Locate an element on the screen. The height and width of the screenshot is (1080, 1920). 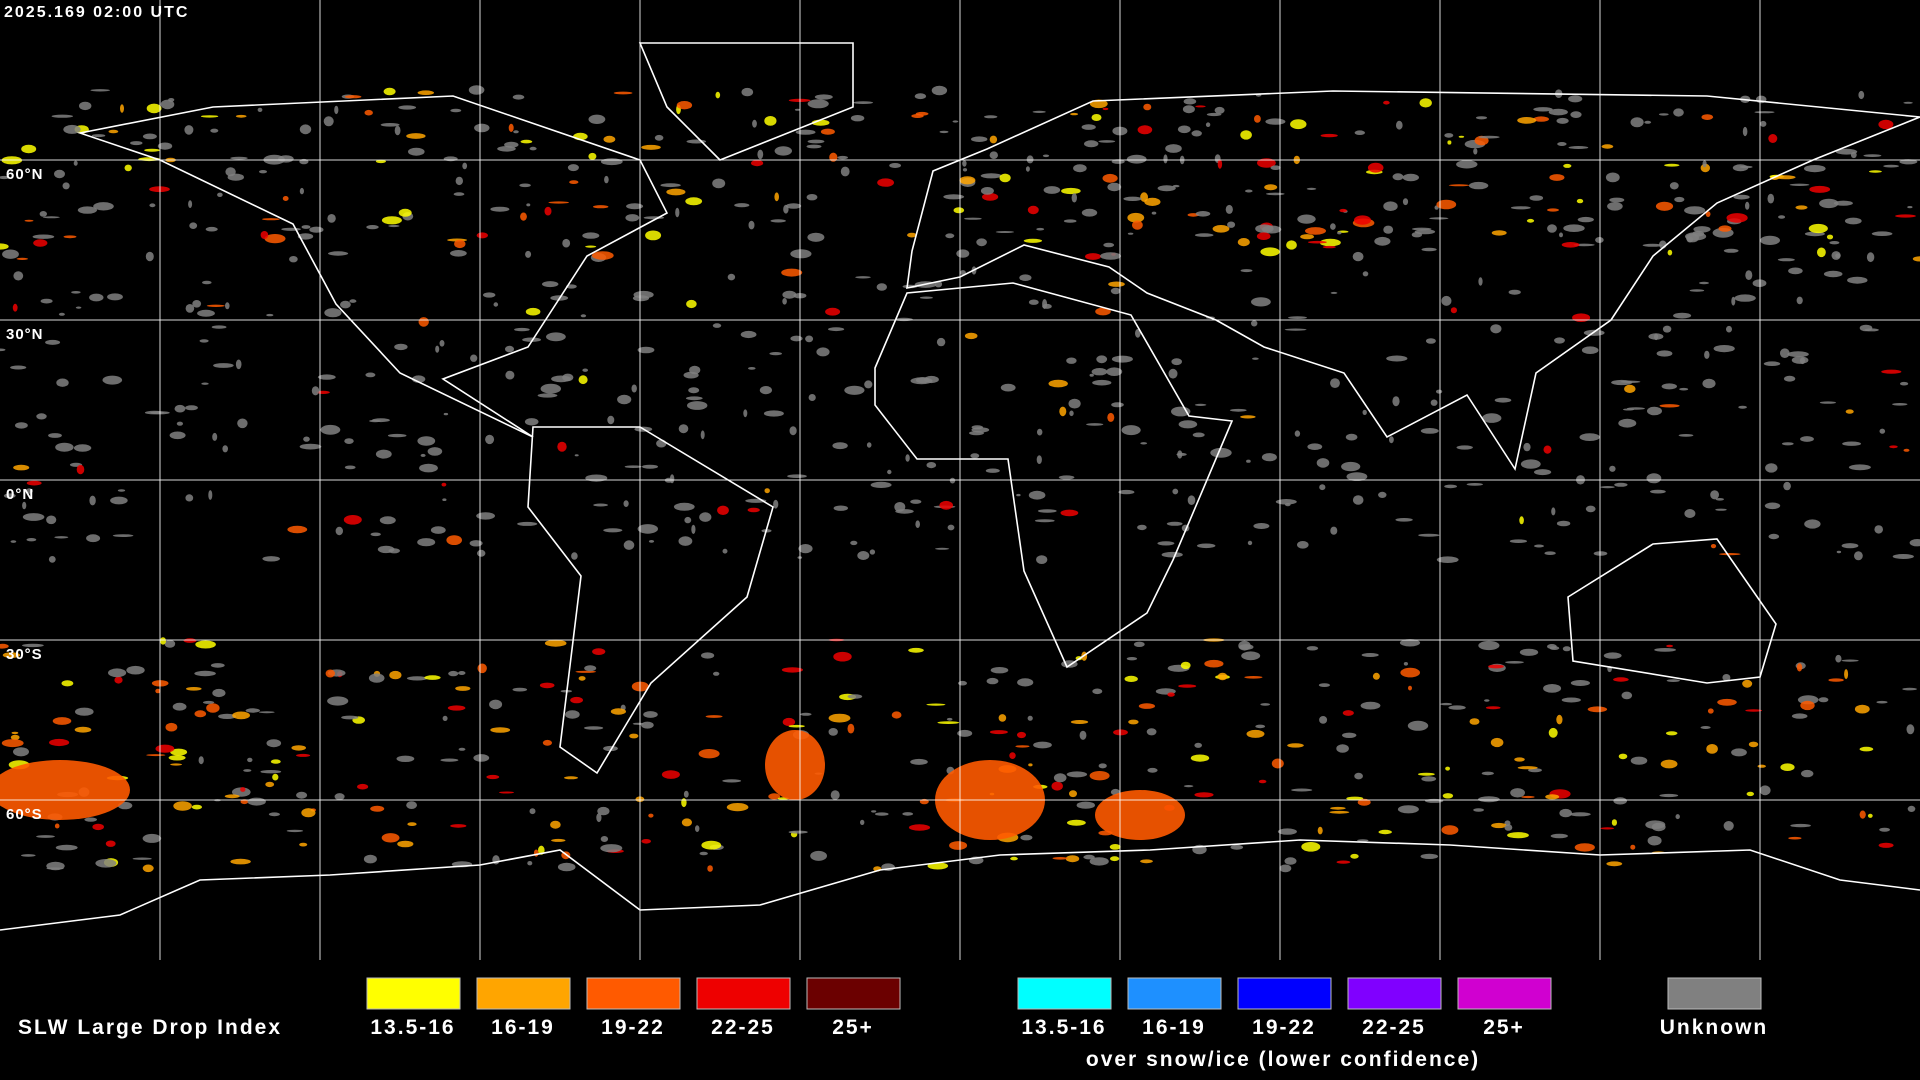
antarctica-outline is located at coordinates (960, 885).